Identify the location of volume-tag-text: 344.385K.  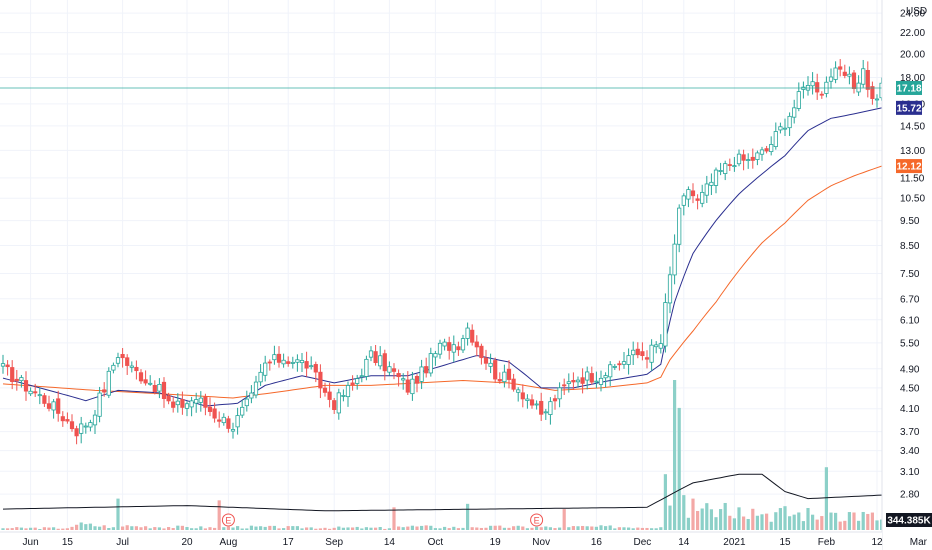
(909, 521).